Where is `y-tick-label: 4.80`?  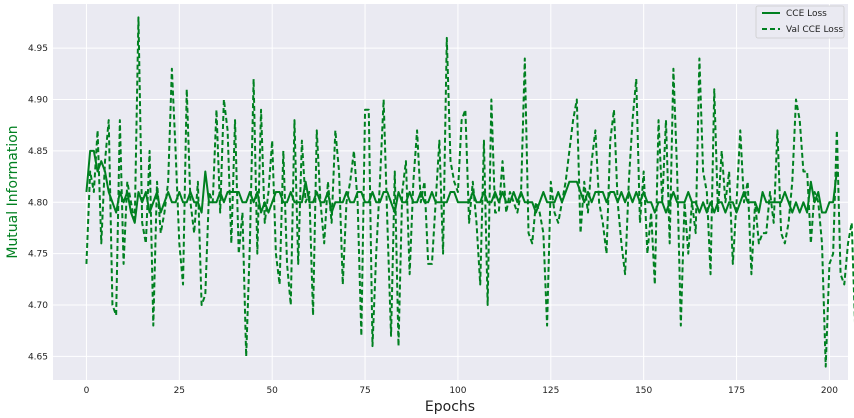 y-tick-label: 4.80 is located at coordinates (38, 203).